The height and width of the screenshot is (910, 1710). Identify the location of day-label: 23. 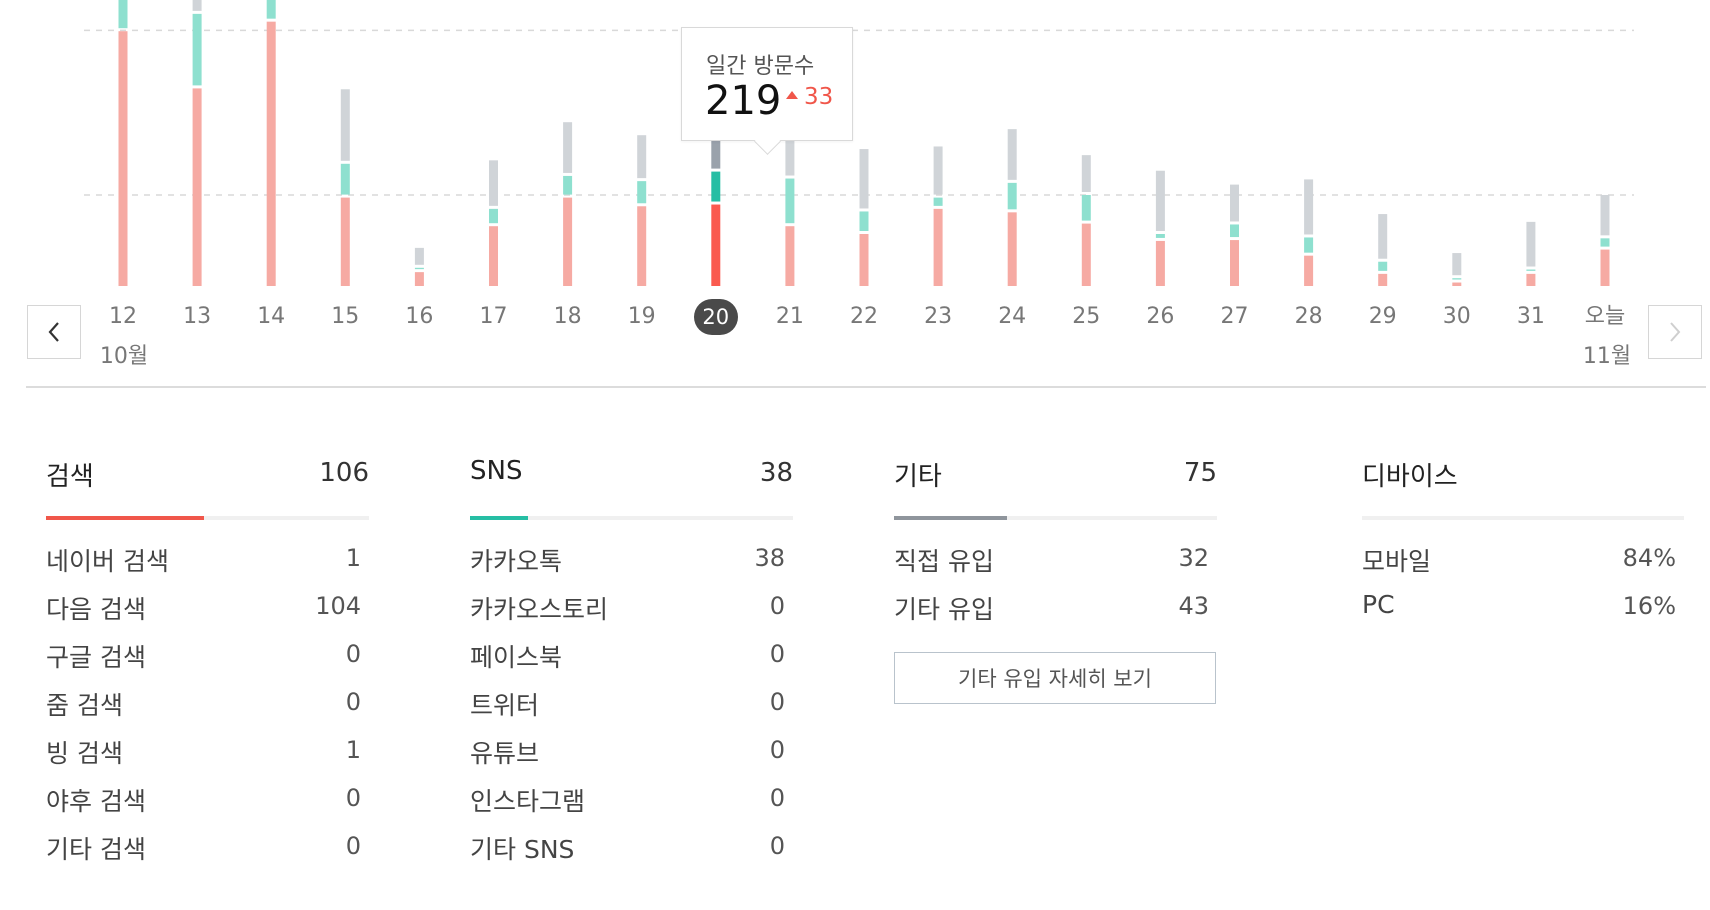
(938, 316).